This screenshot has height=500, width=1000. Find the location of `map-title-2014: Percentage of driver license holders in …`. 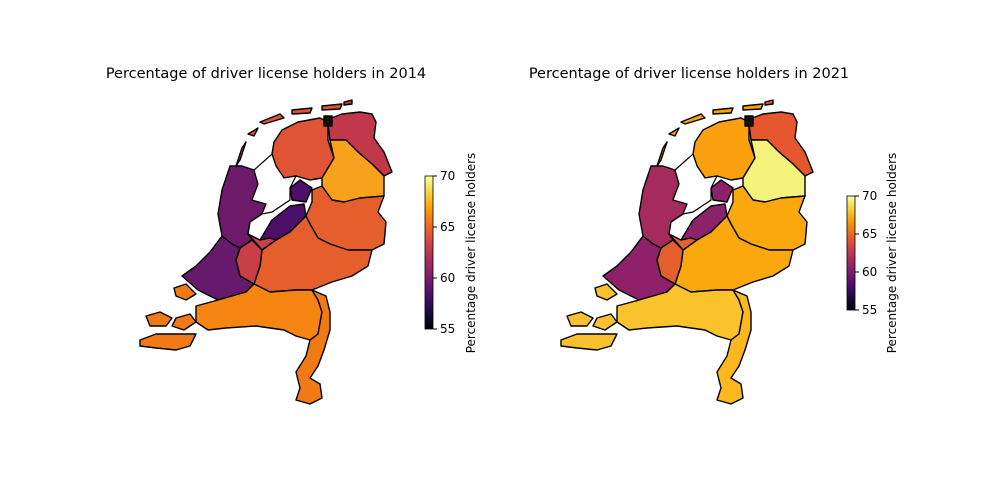

map-title-2014: Percentage of driver license holders in … is located at coordinates (266, 74).